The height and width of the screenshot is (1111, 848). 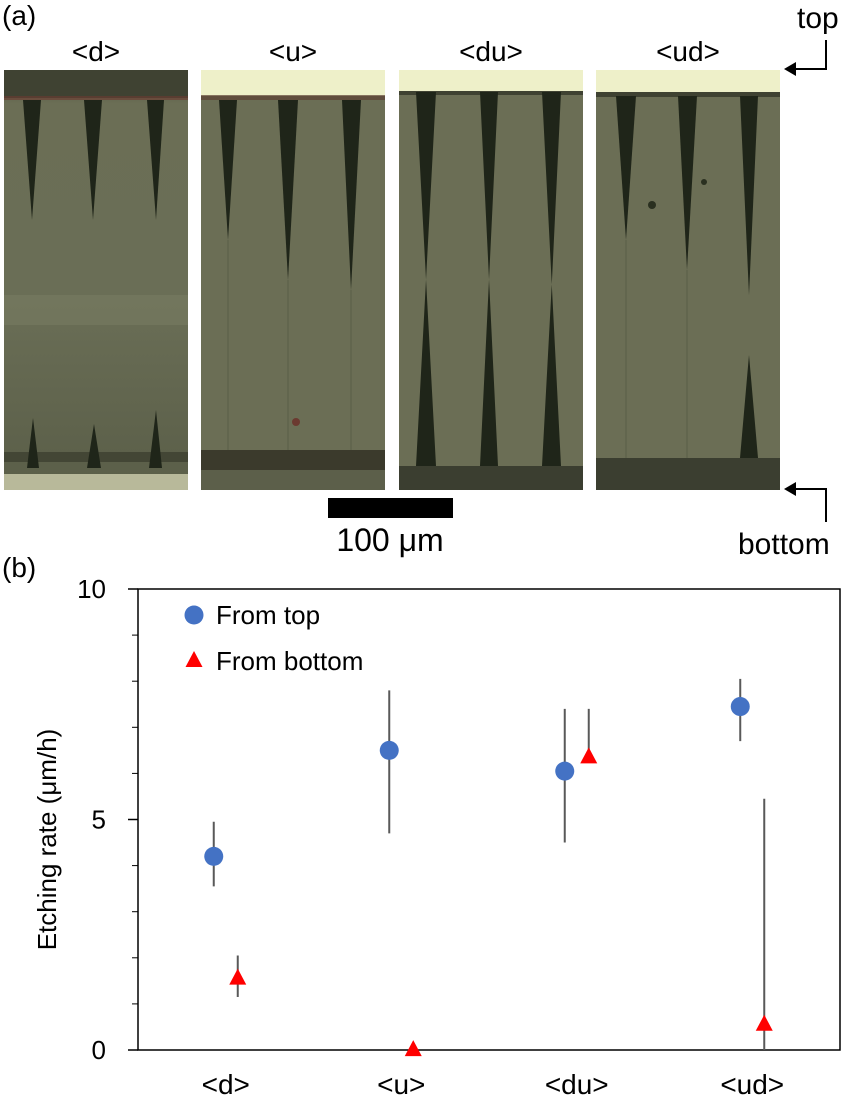 What do you see at coordinates (99, 820) in the screenshot?
I see `y-tick-label: 5` at bounding box center [99, 820].